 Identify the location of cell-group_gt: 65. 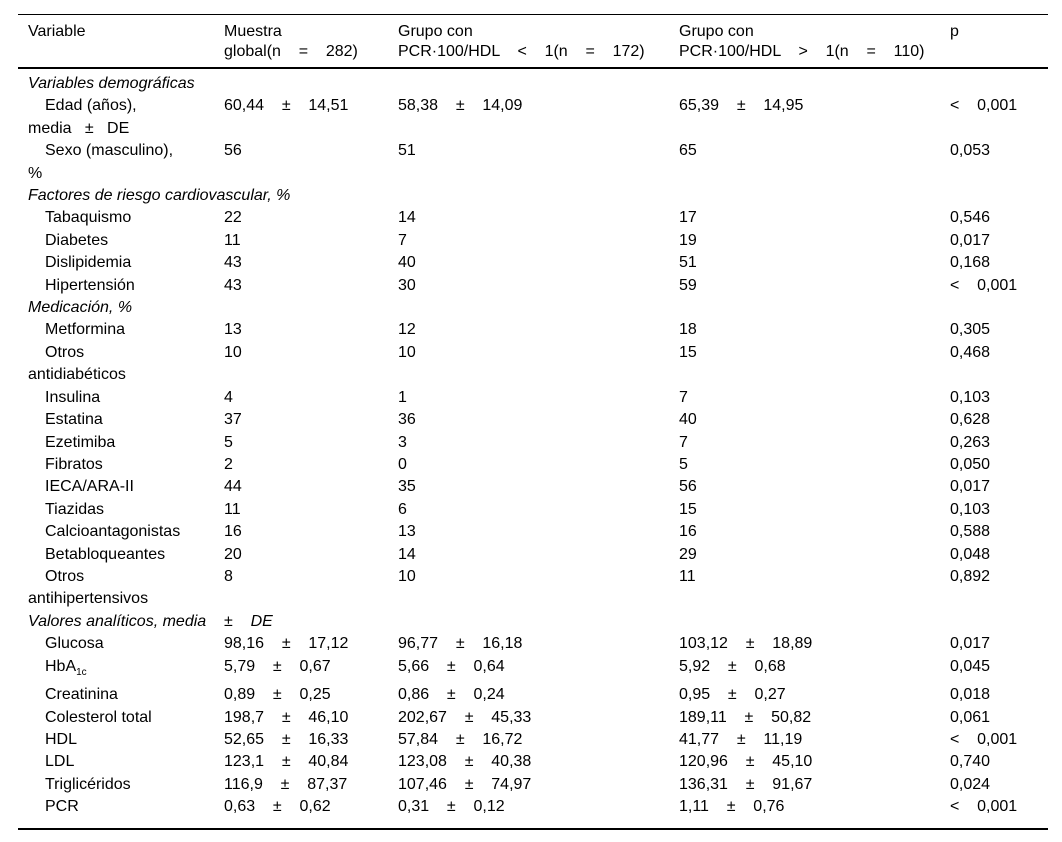
(688, 151).